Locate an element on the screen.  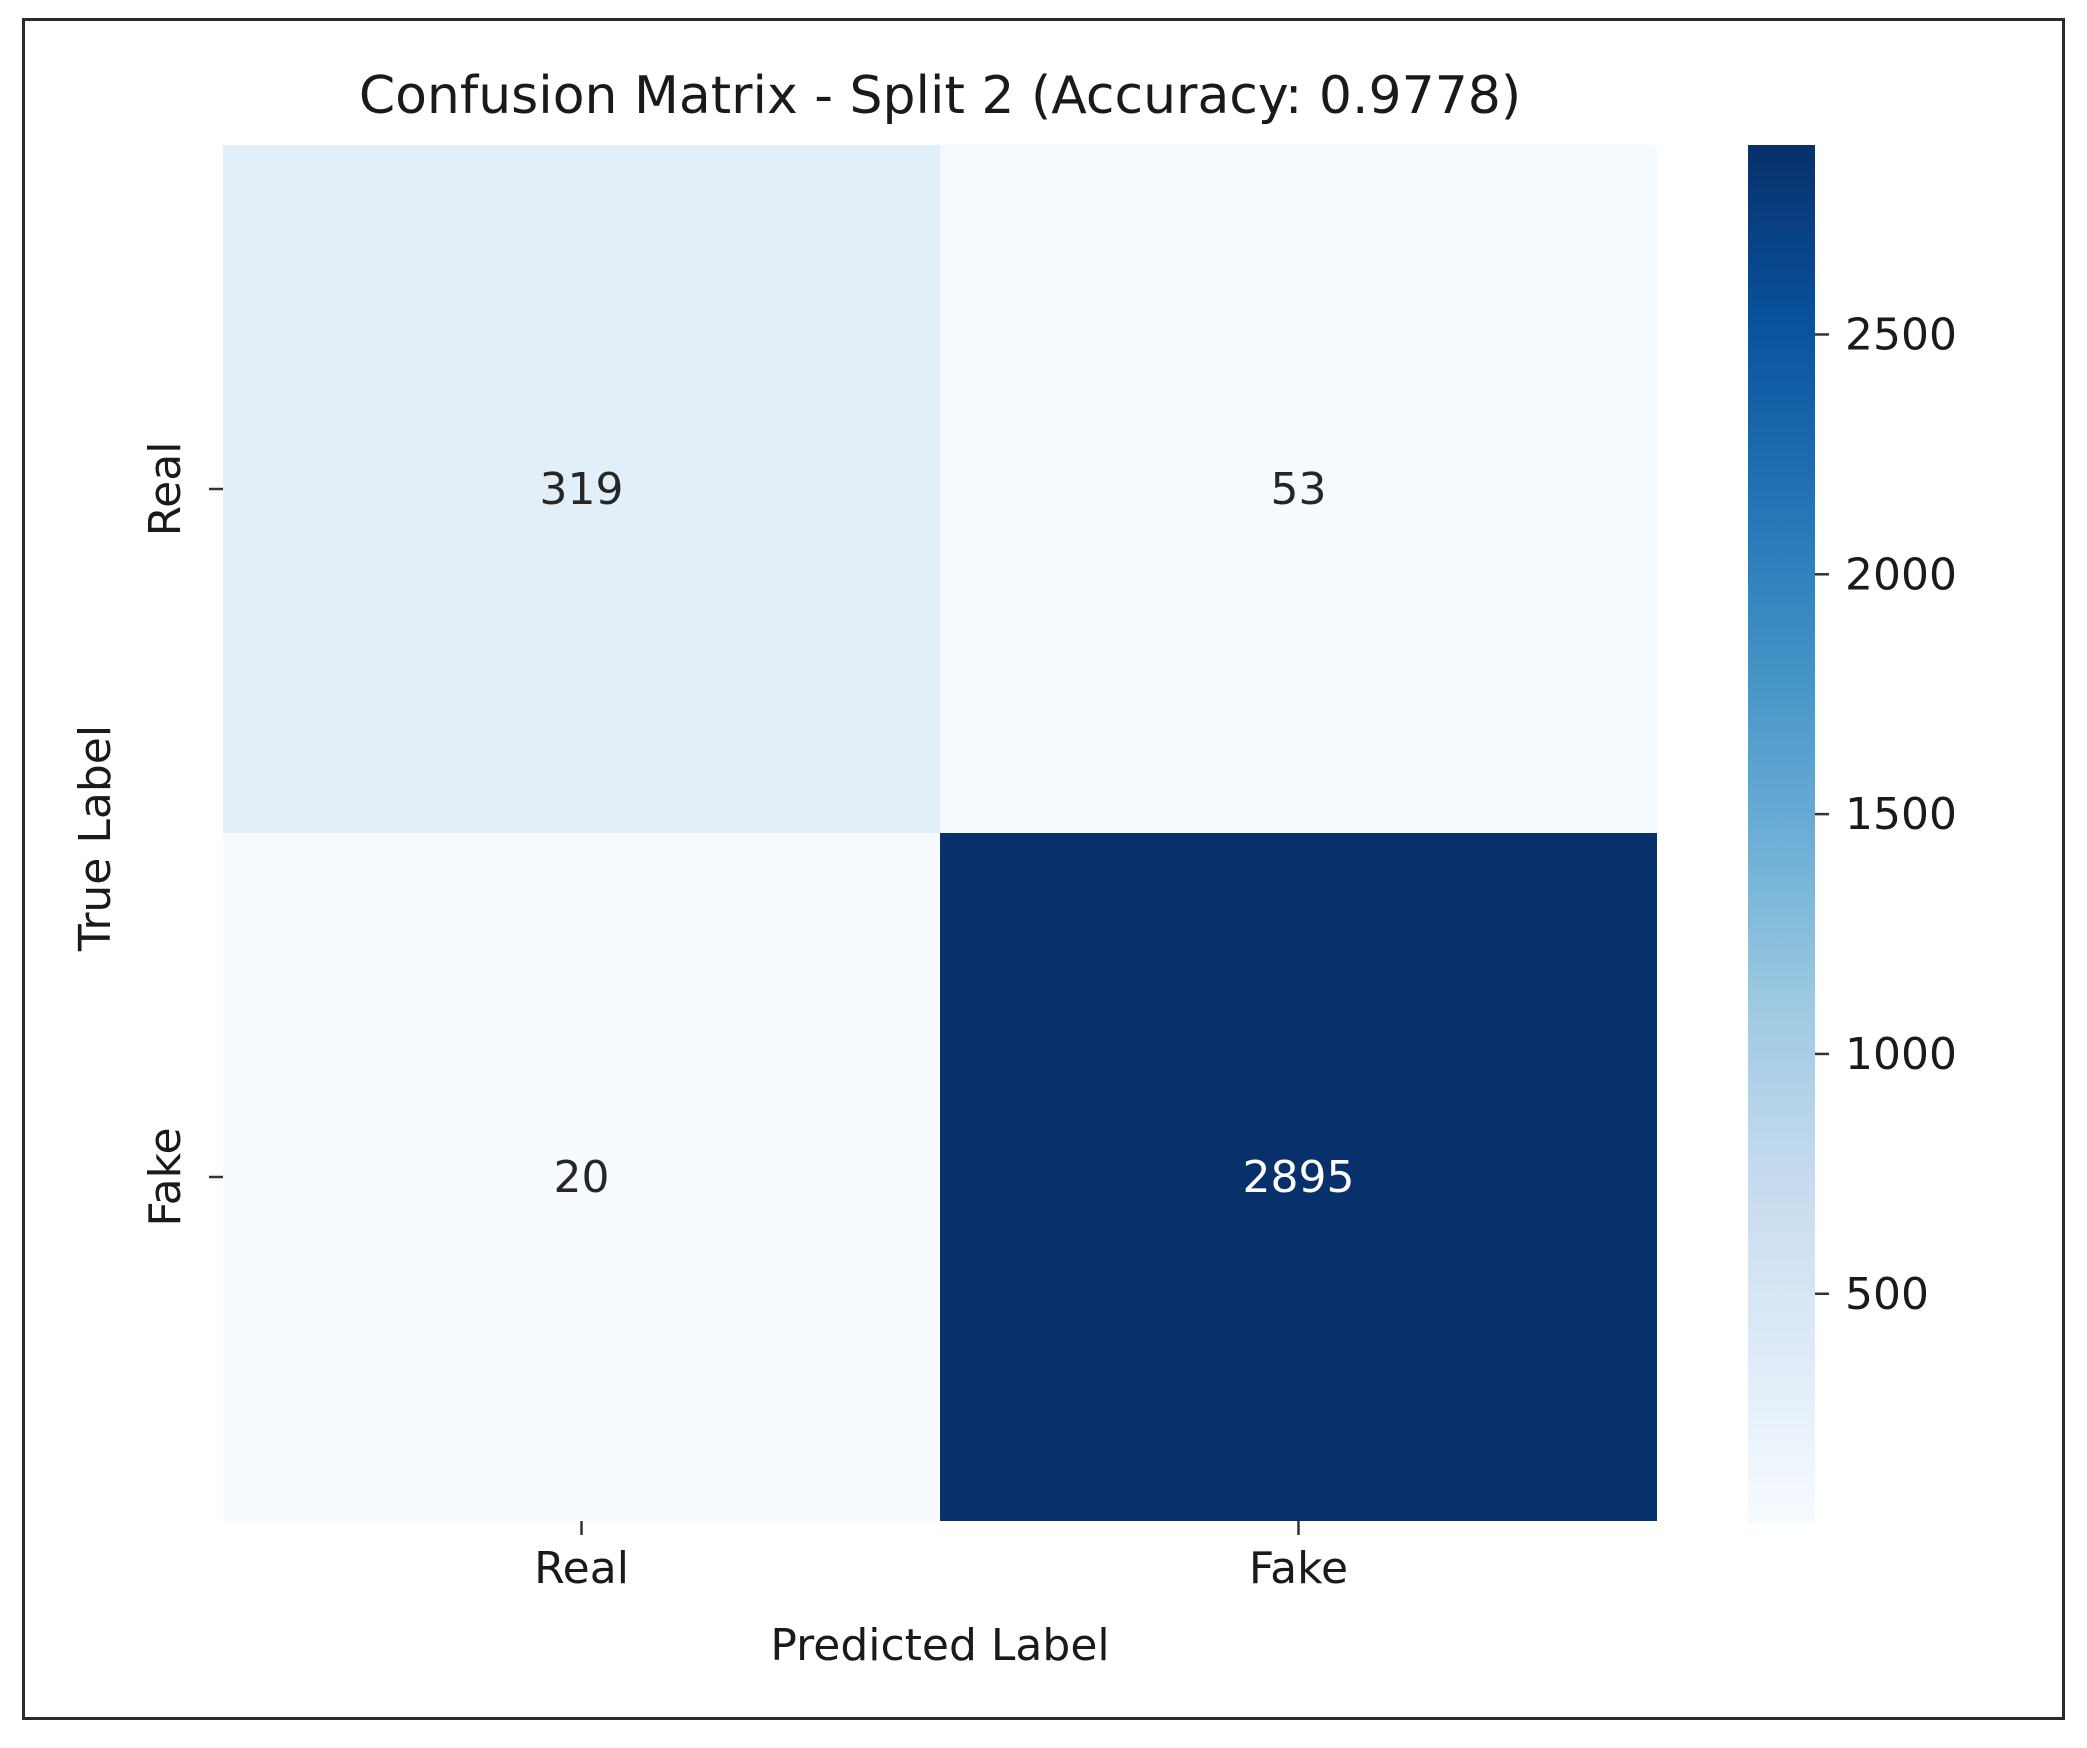
colorbar-tick-label: 1000 is located at coordinates (1901, 1054).